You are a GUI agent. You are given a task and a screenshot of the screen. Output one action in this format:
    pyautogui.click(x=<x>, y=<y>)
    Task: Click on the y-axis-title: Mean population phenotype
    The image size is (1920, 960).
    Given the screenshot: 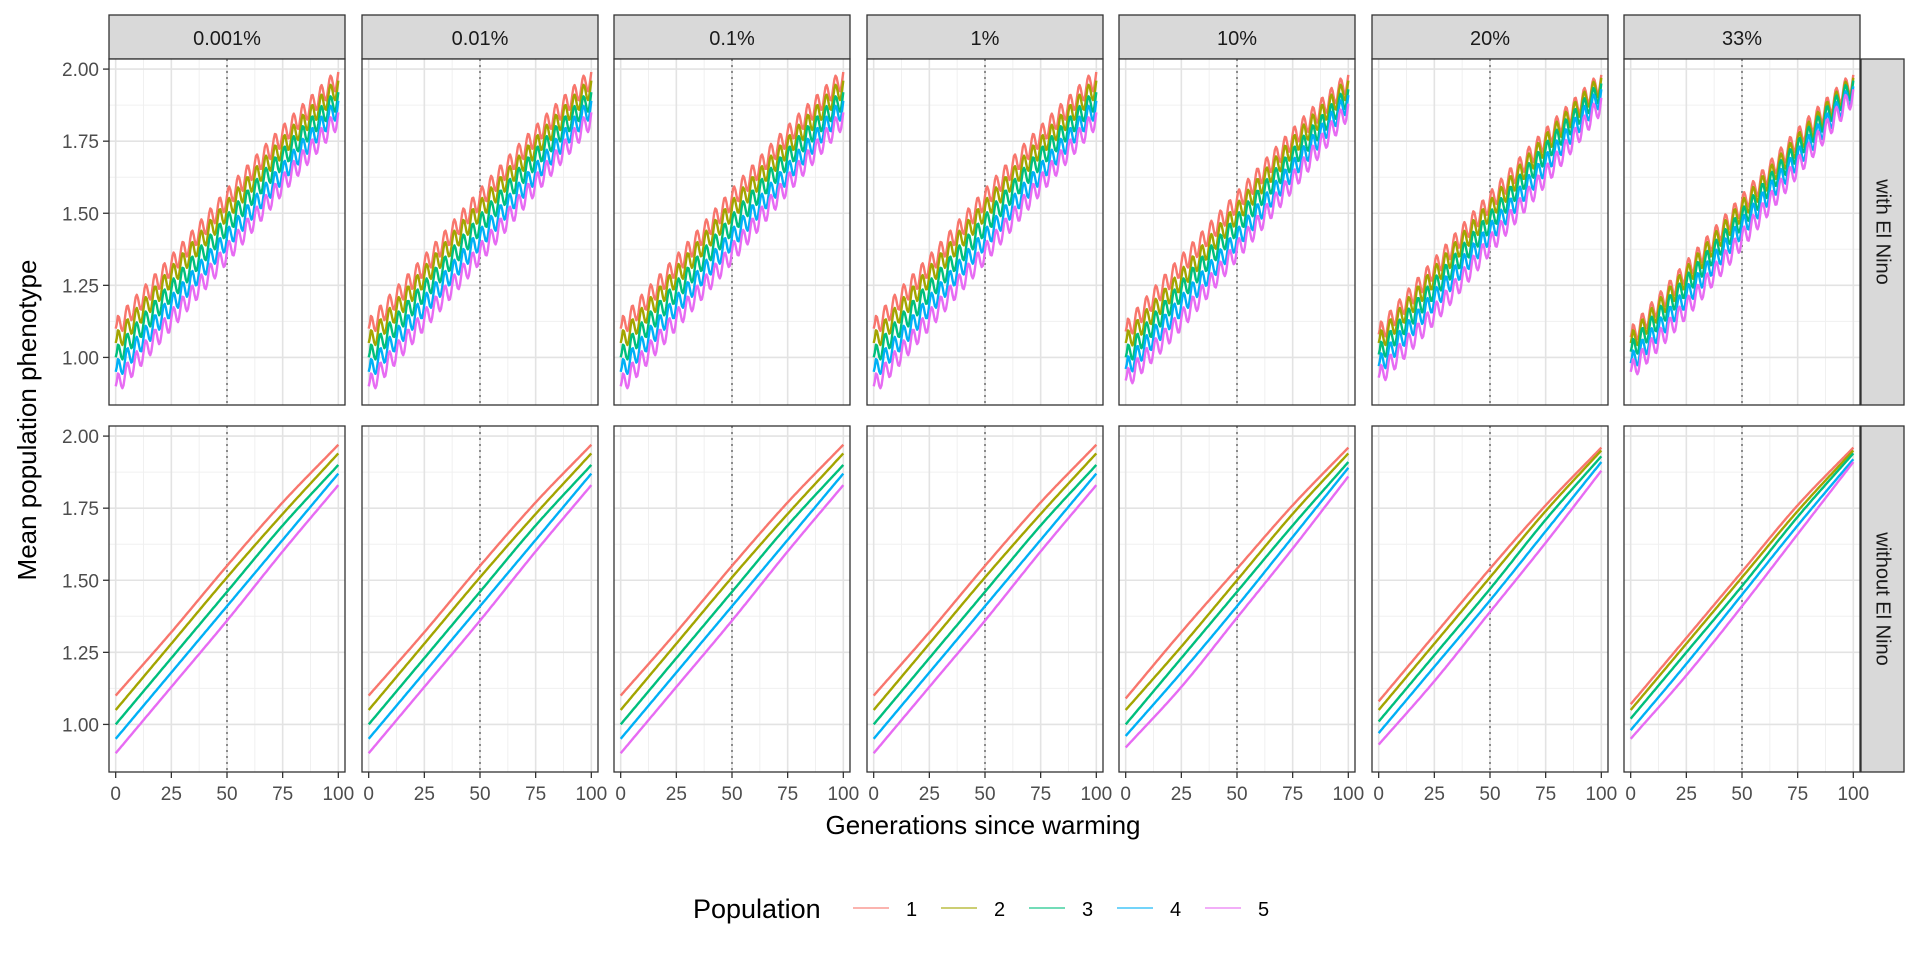 What is the action you would take?
    pyautogui.click(x=27, y=420)
    